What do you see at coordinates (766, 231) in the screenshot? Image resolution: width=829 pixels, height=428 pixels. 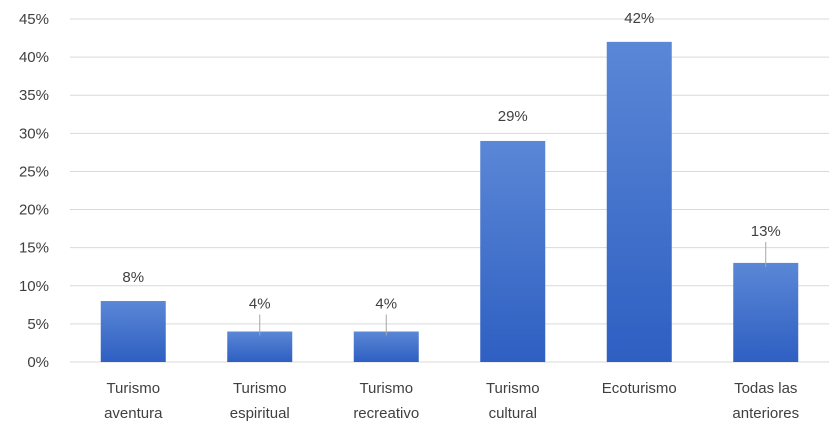 I see `data-label: 13%` at bounding box center [766, 231].